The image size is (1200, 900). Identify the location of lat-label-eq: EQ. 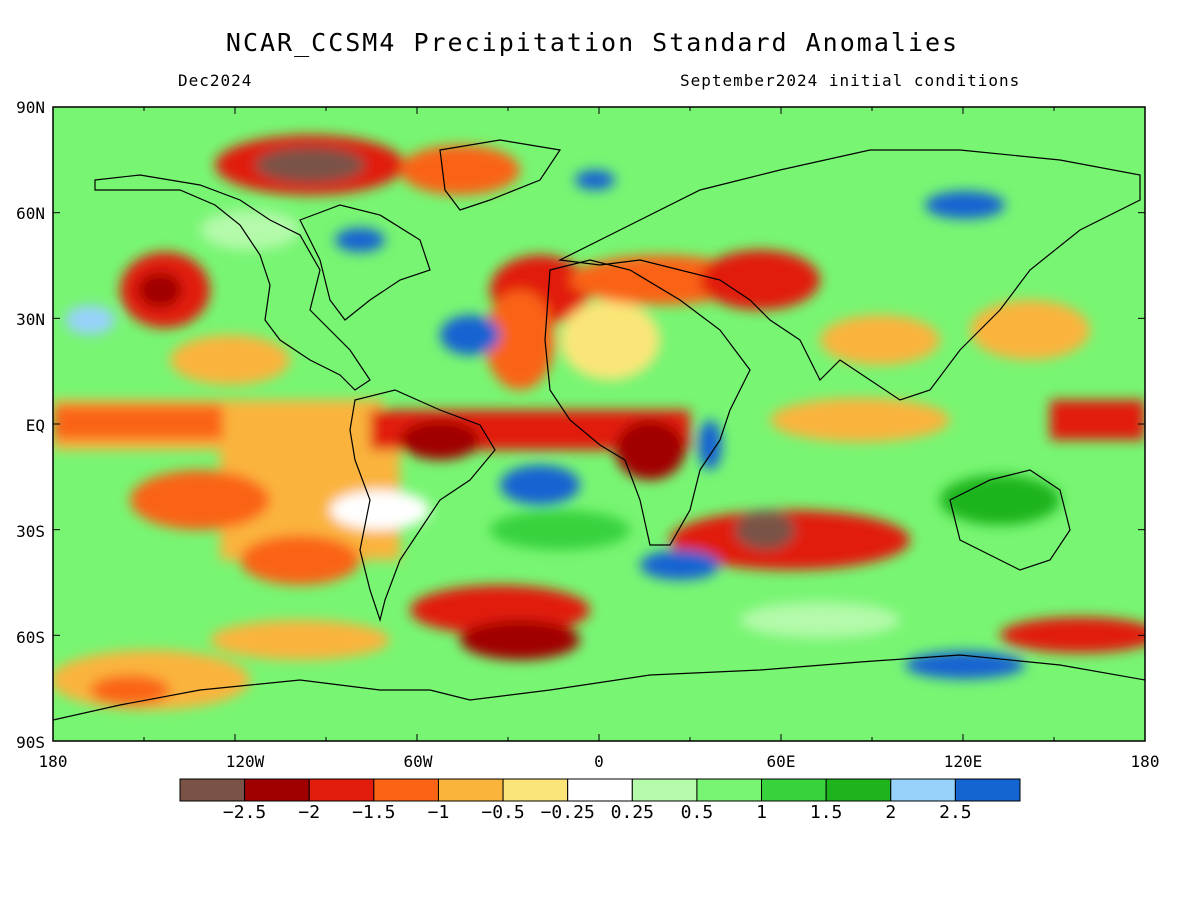
(35, 425).